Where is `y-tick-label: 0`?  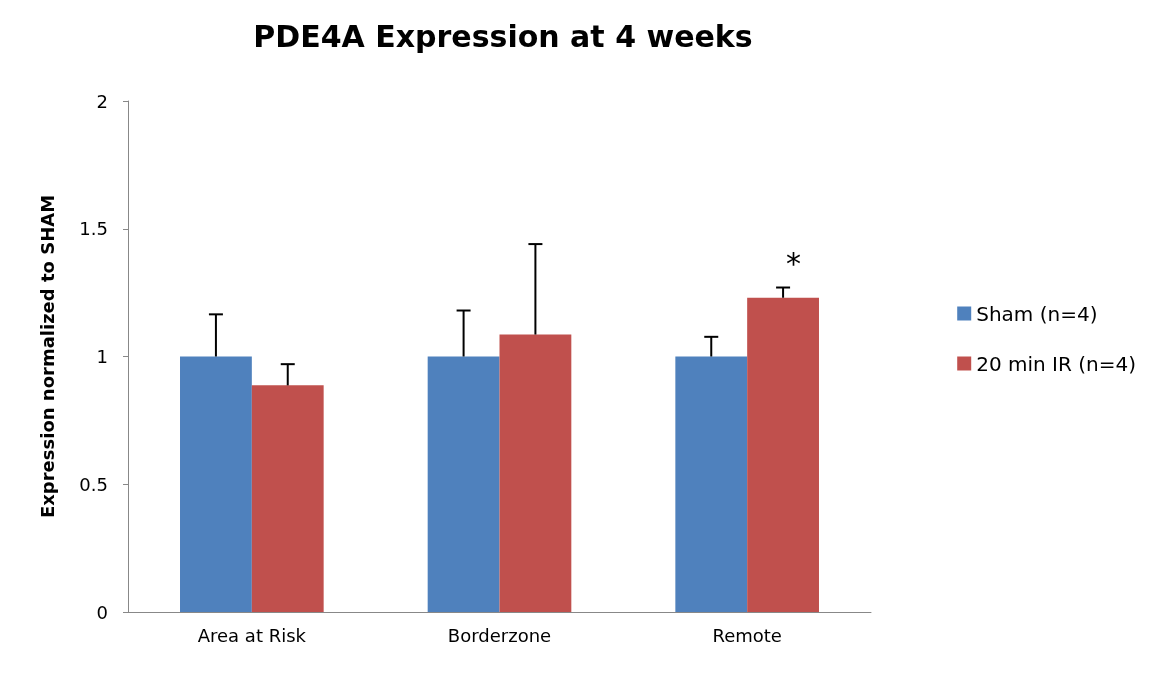 y-tick-label: 0 is located at coordinates (102, 612).